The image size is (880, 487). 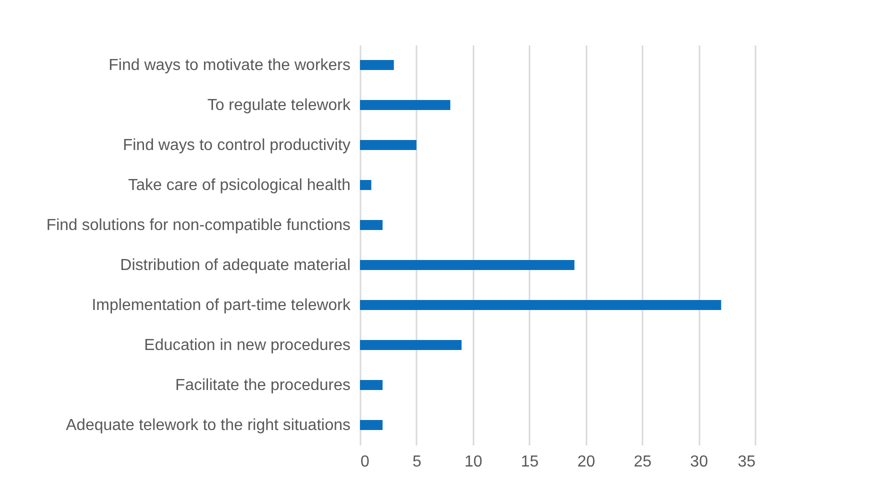 What do you see at coordinates (417, 462) in the screenshot?
I see `x-tick-label: 5` at bounding box center [417, 462].